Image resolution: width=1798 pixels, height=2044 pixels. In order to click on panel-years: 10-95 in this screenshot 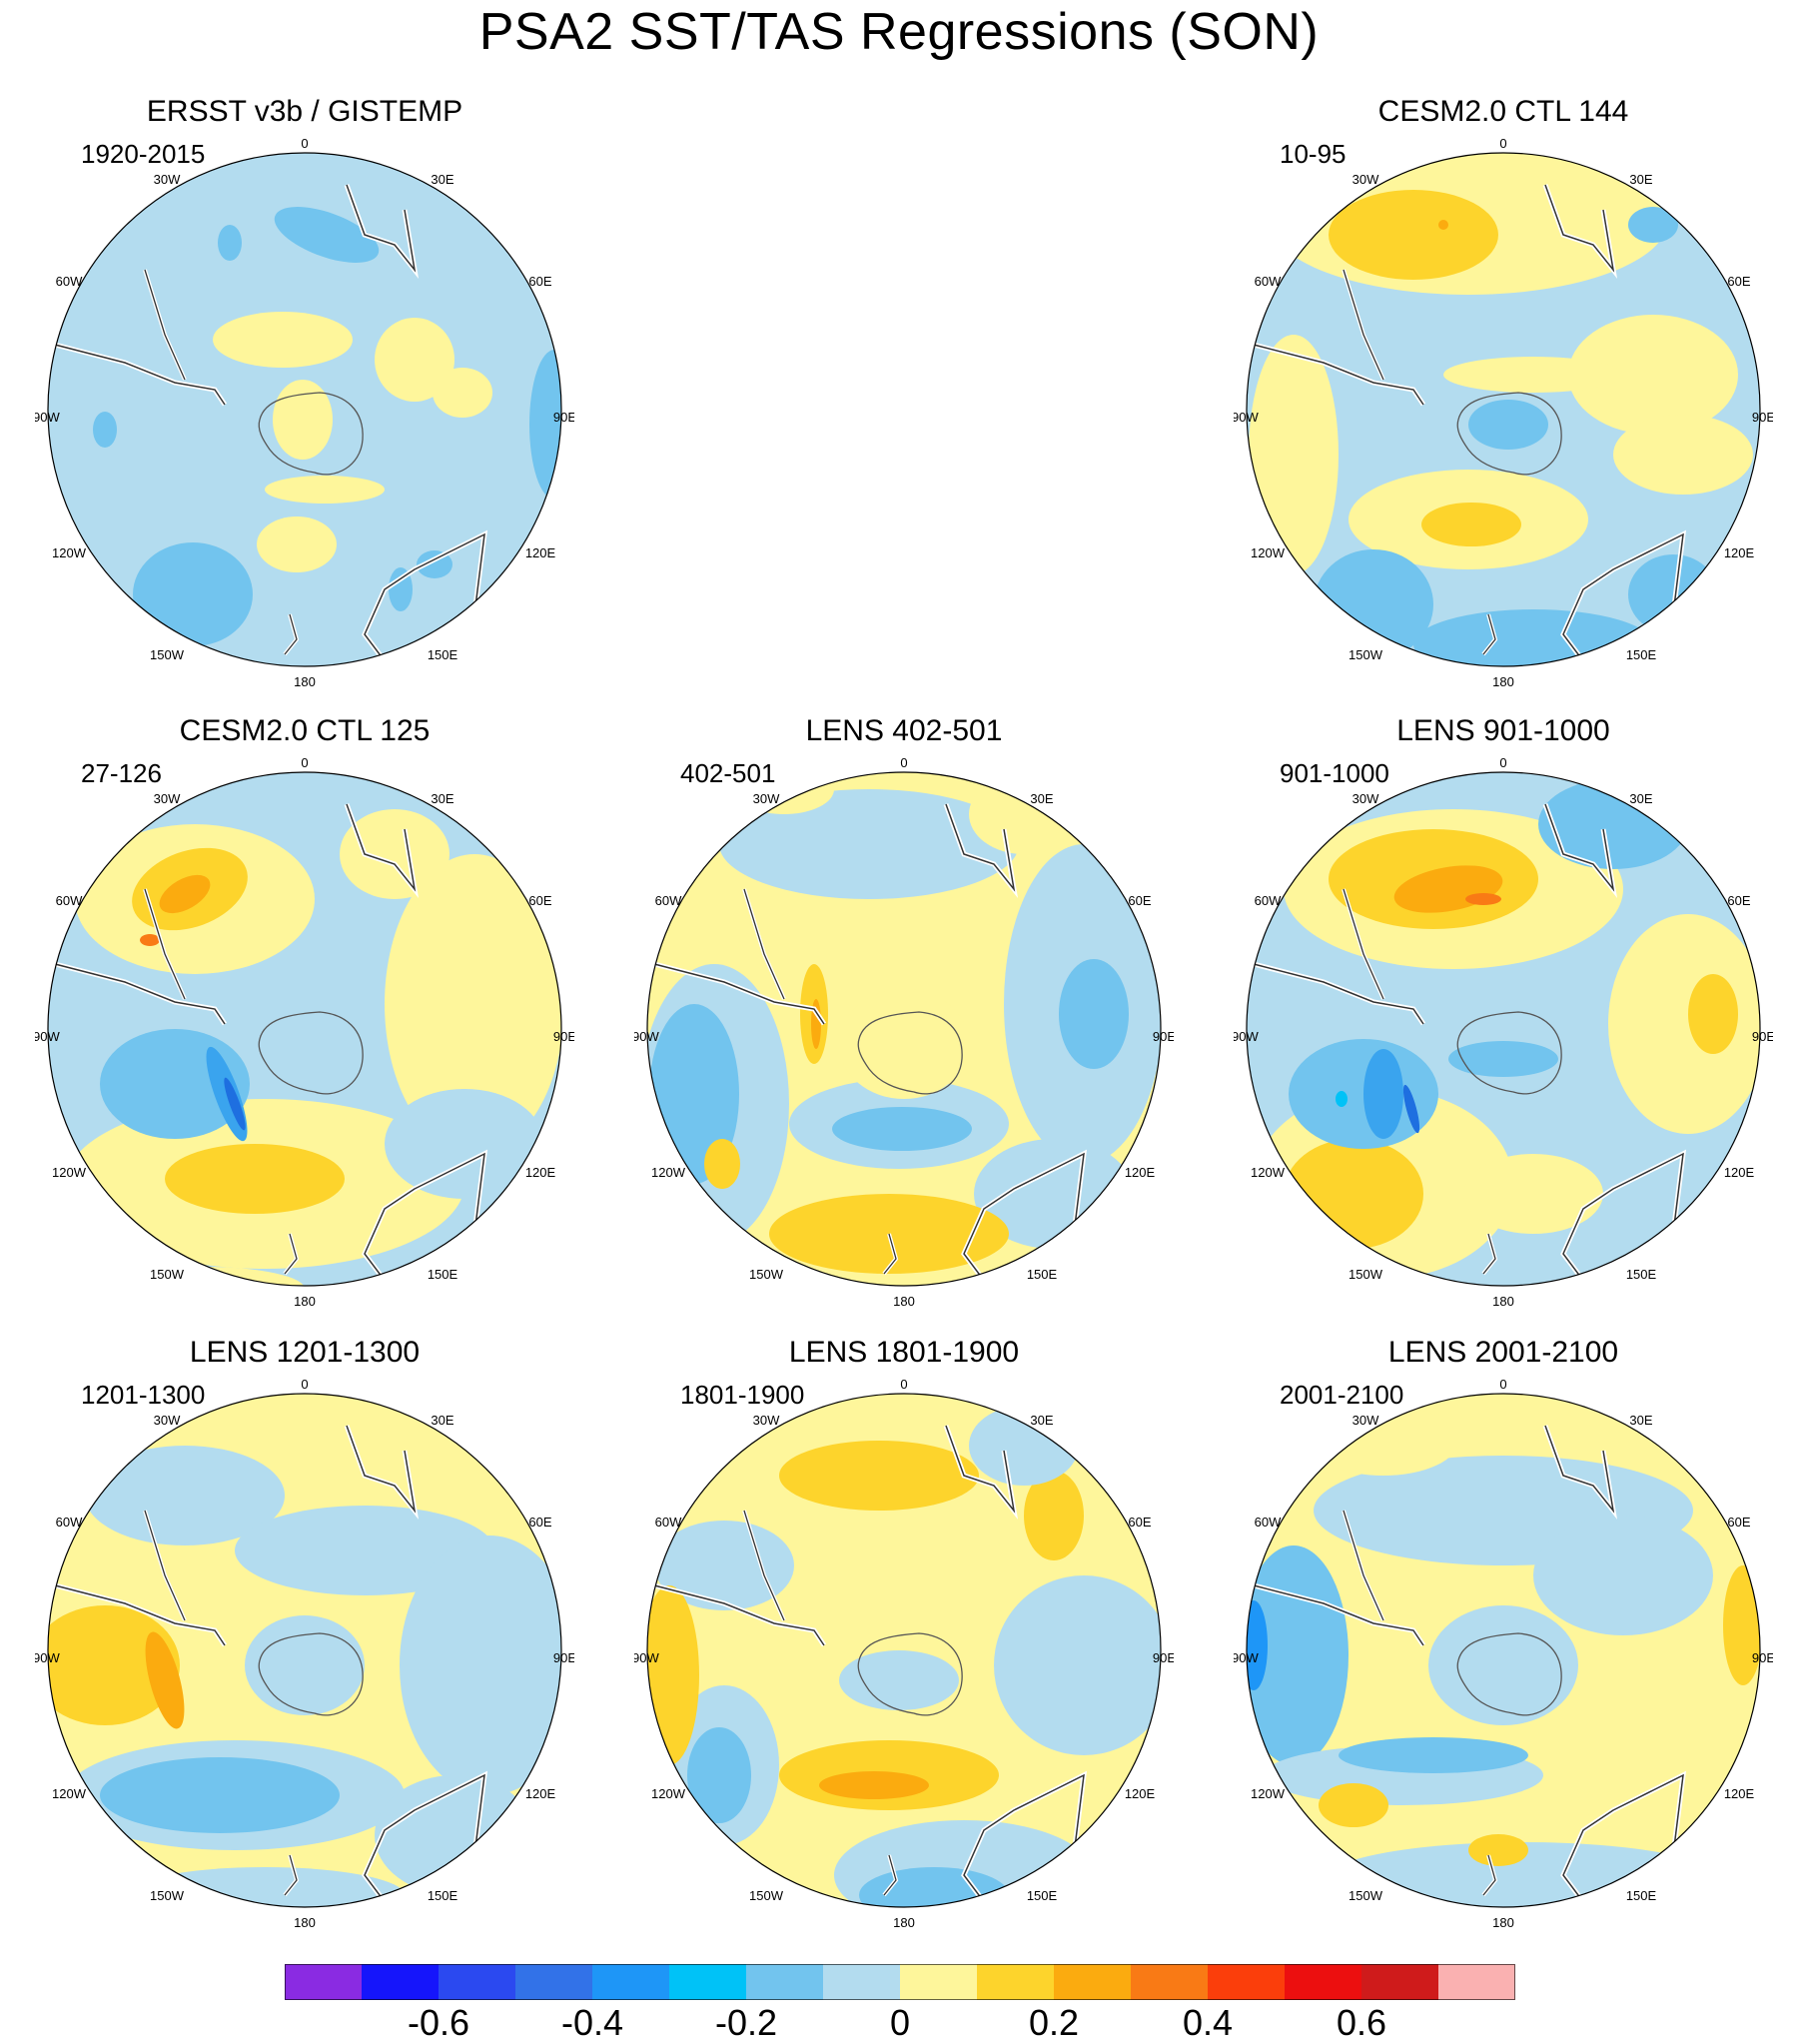, I will do `click(1313, 154)`.